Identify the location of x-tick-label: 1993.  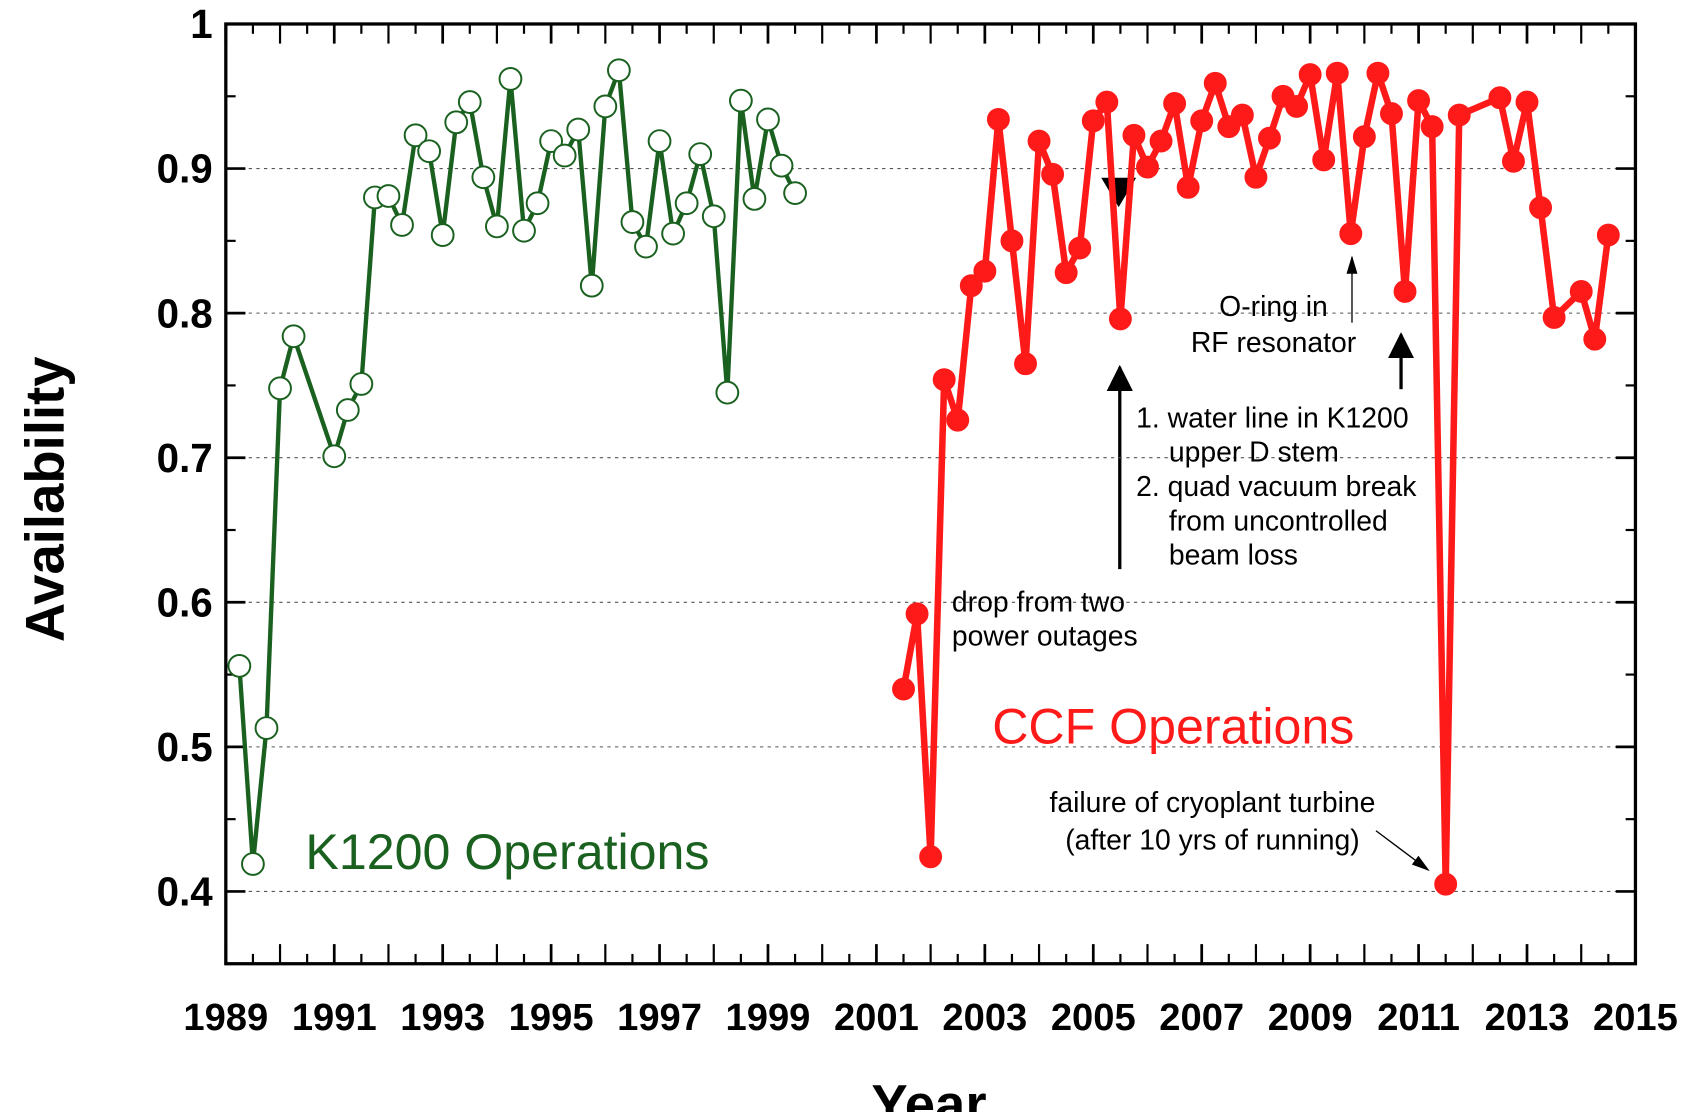
(442, 1017).